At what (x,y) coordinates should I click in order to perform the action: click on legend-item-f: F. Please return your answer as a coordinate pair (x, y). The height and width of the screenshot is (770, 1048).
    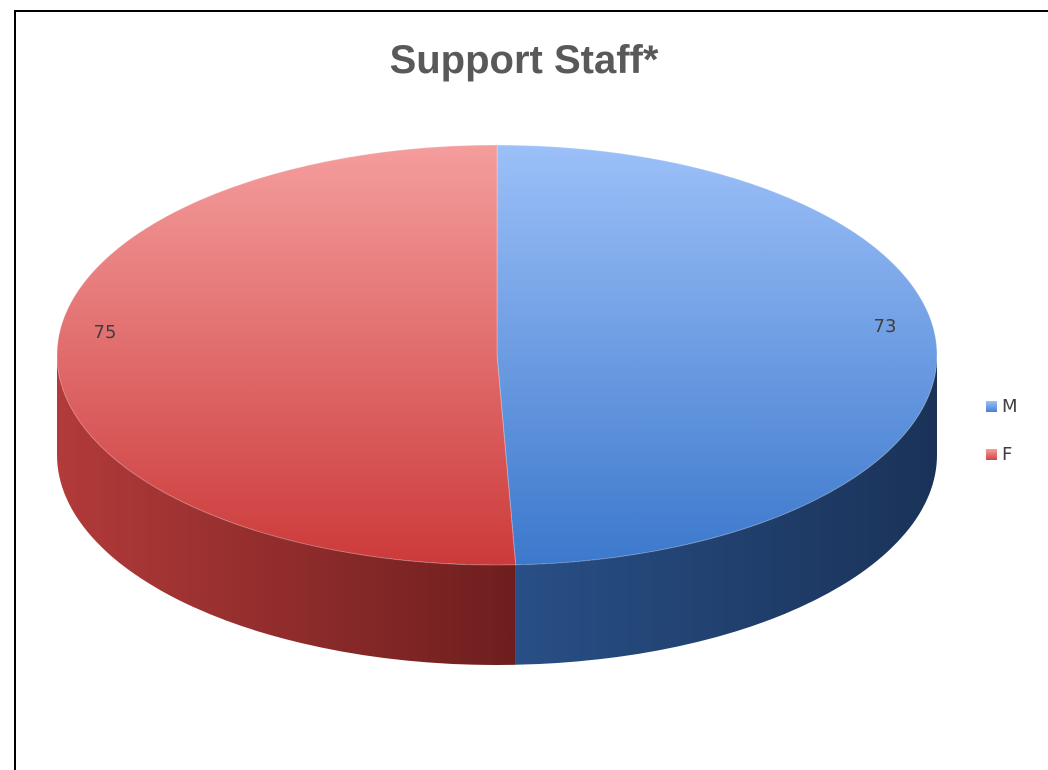
    Looking at the image, I should click on (1002, 454).